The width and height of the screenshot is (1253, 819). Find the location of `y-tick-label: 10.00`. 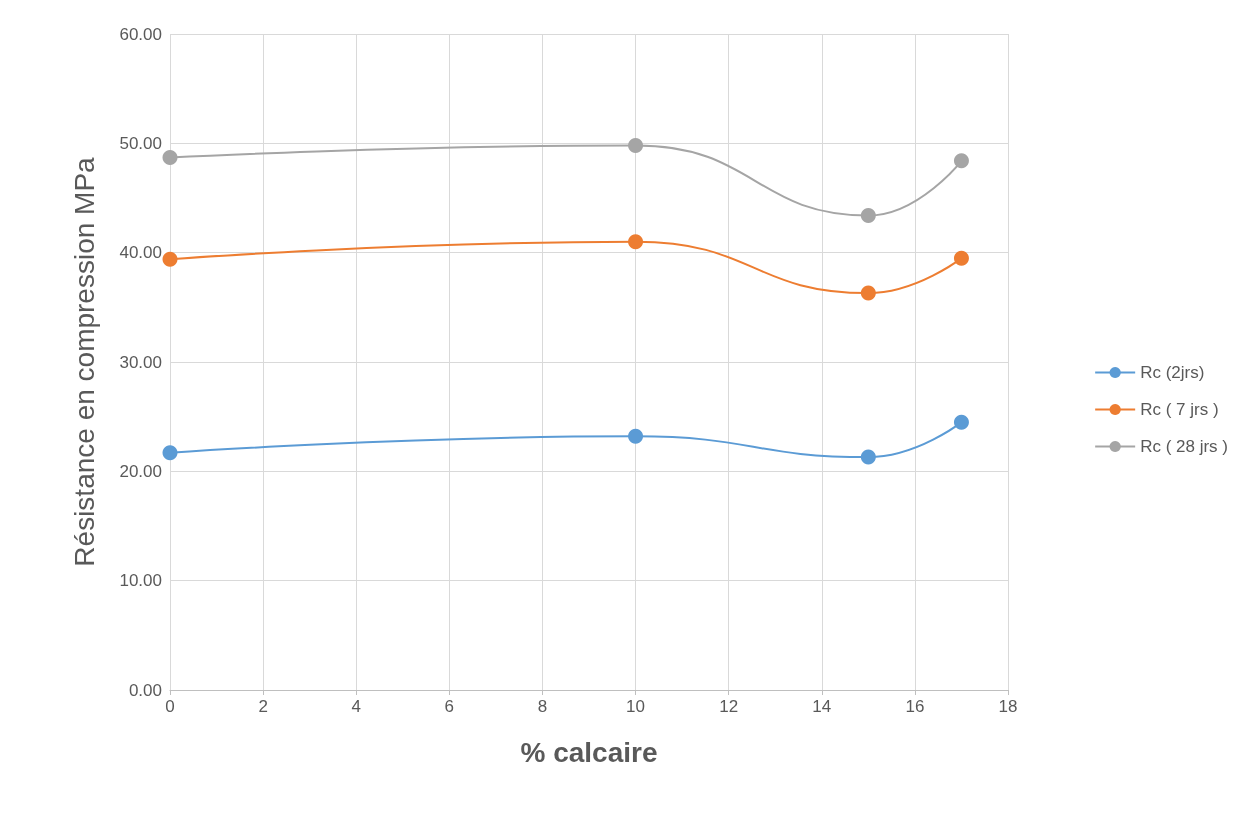

y-tick-label: 10.00 is located at coordinates (140, 581).